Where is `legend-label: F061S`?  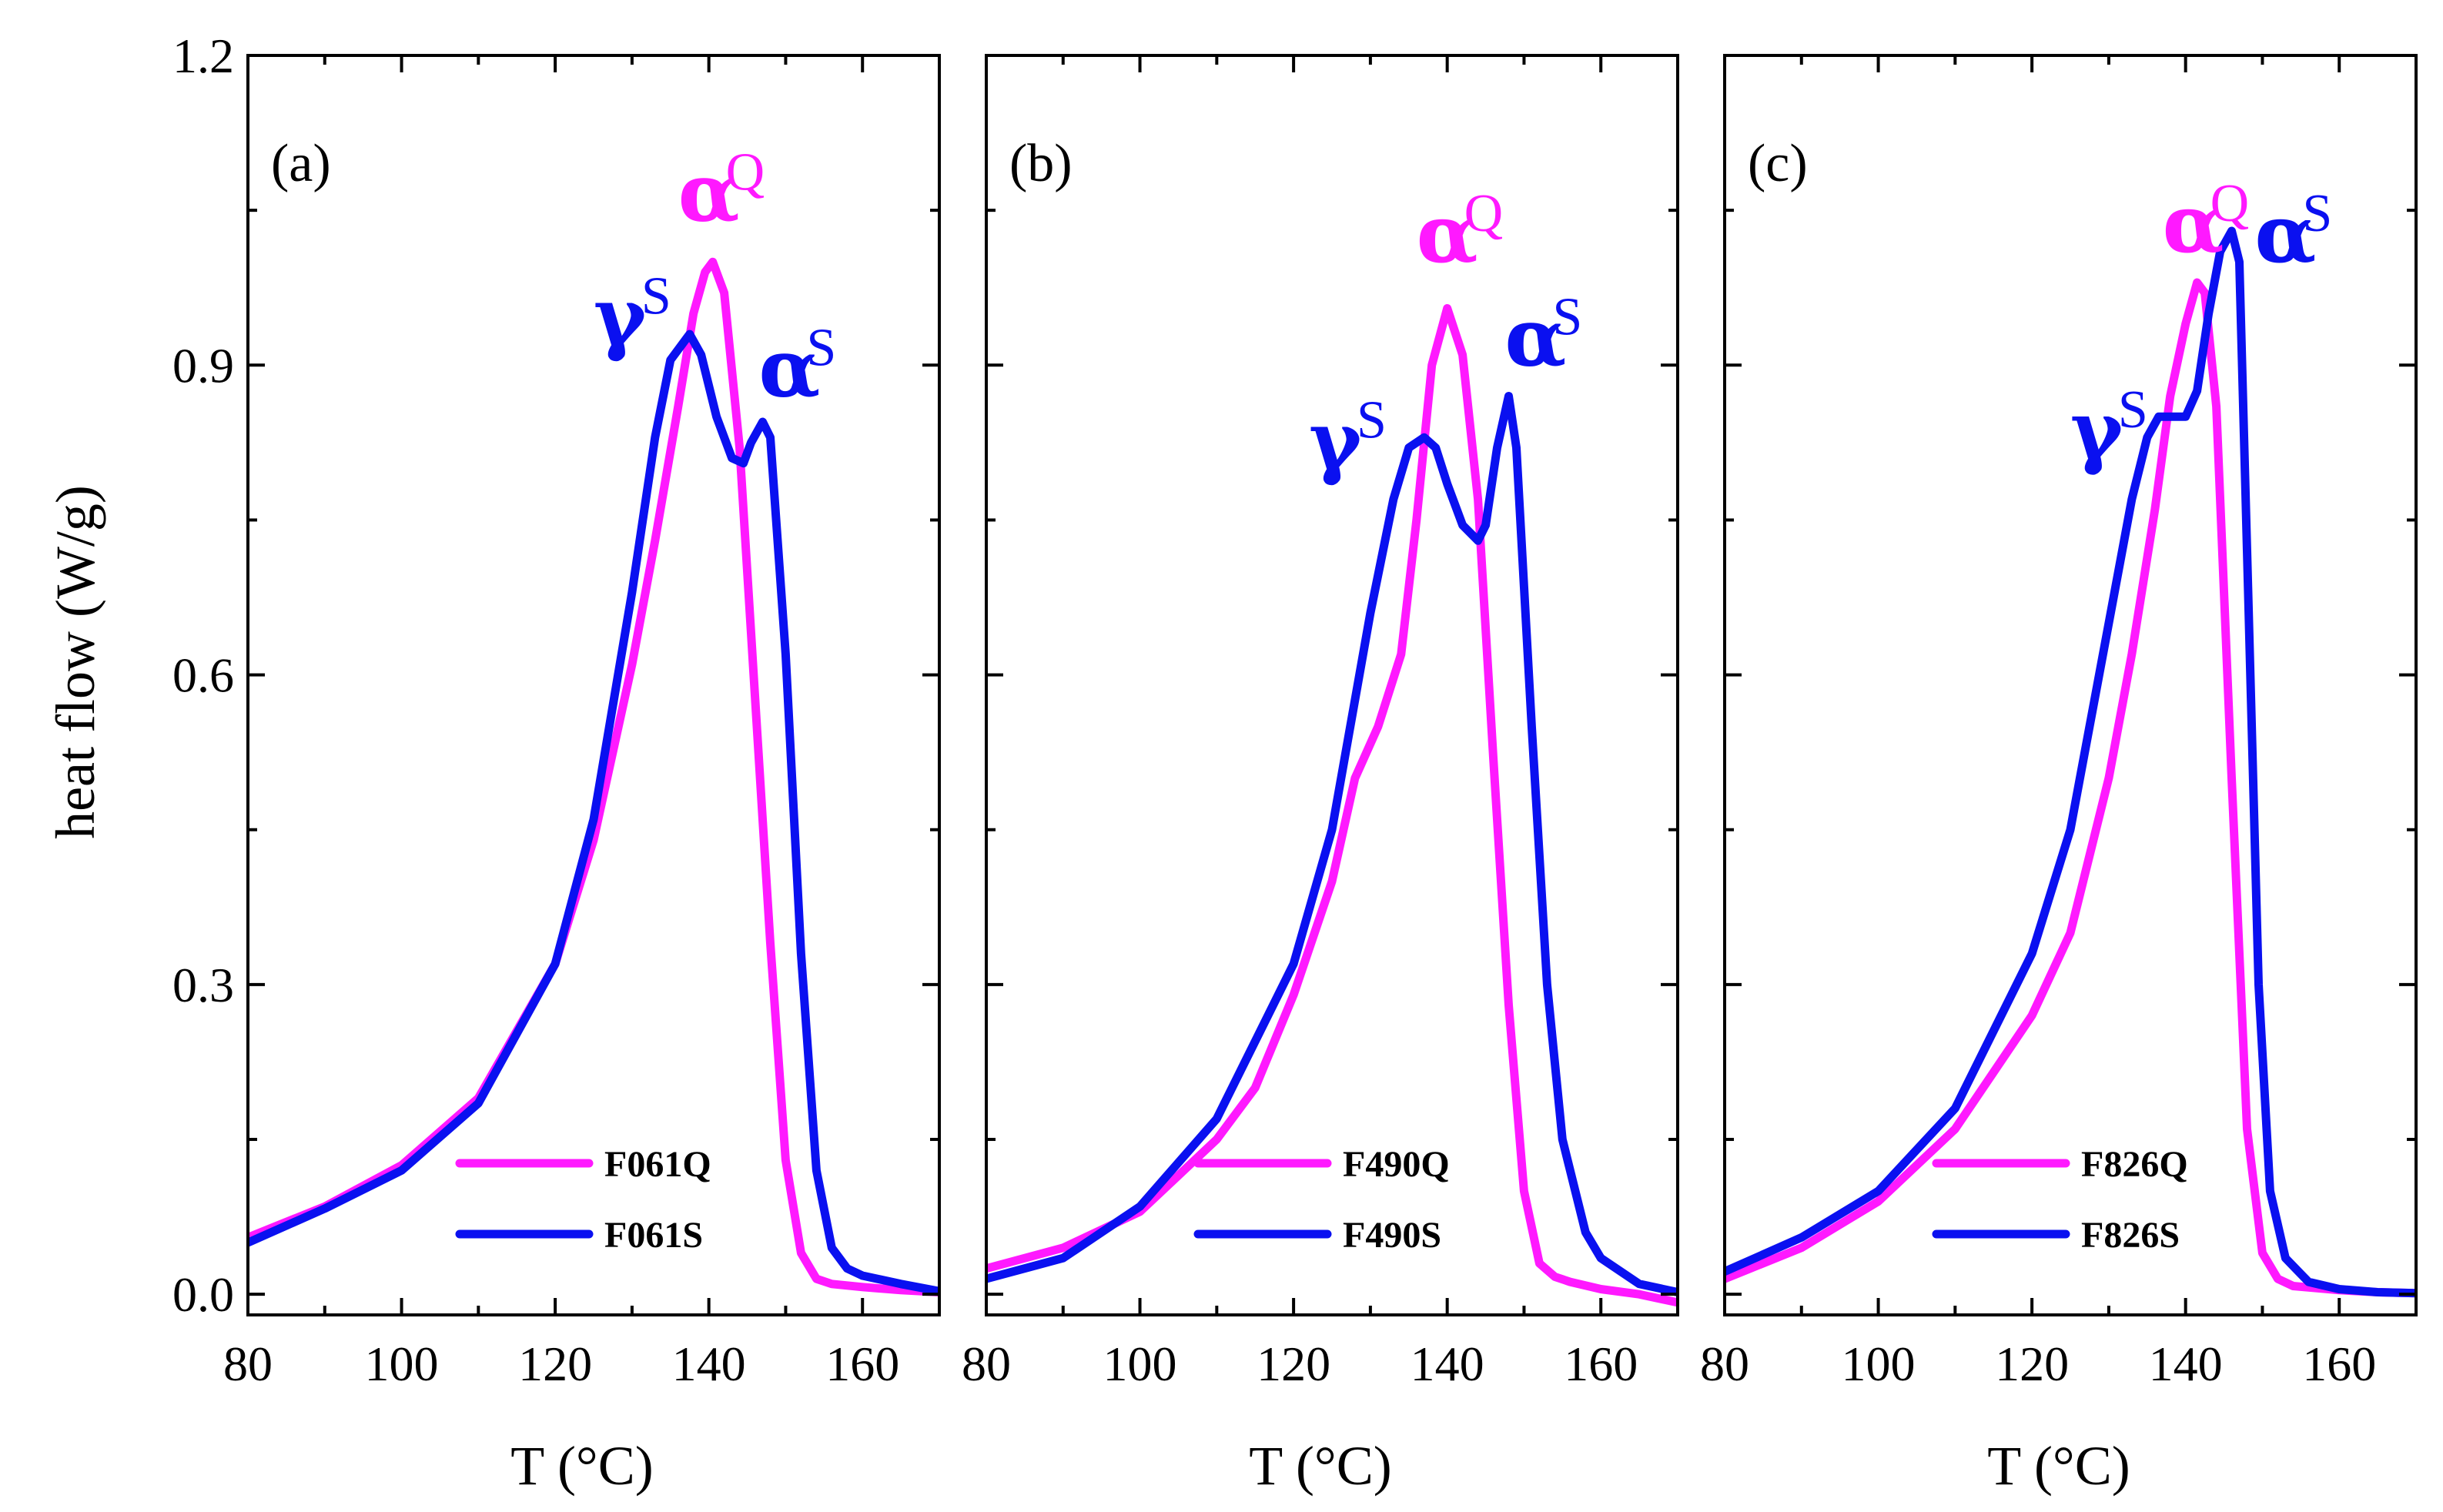
legend-label: F061S is located at coordinates (653, 1235).